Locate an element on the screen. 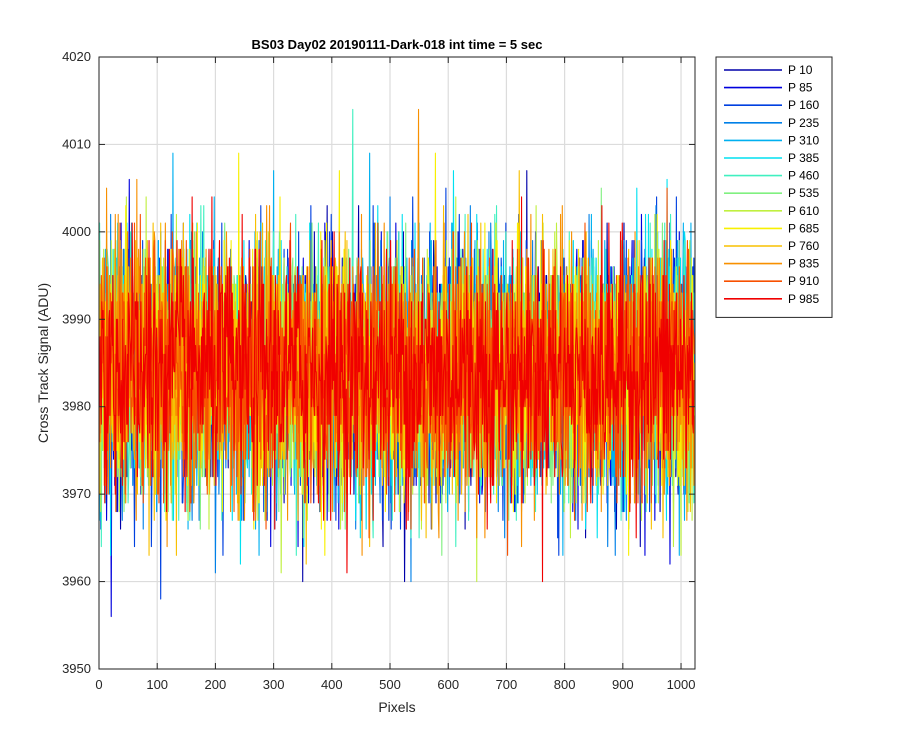 Image resolution: width=900 pixels, height=750 pixels. legend-entry-label: P 235 is located at coordinates (803, 123).